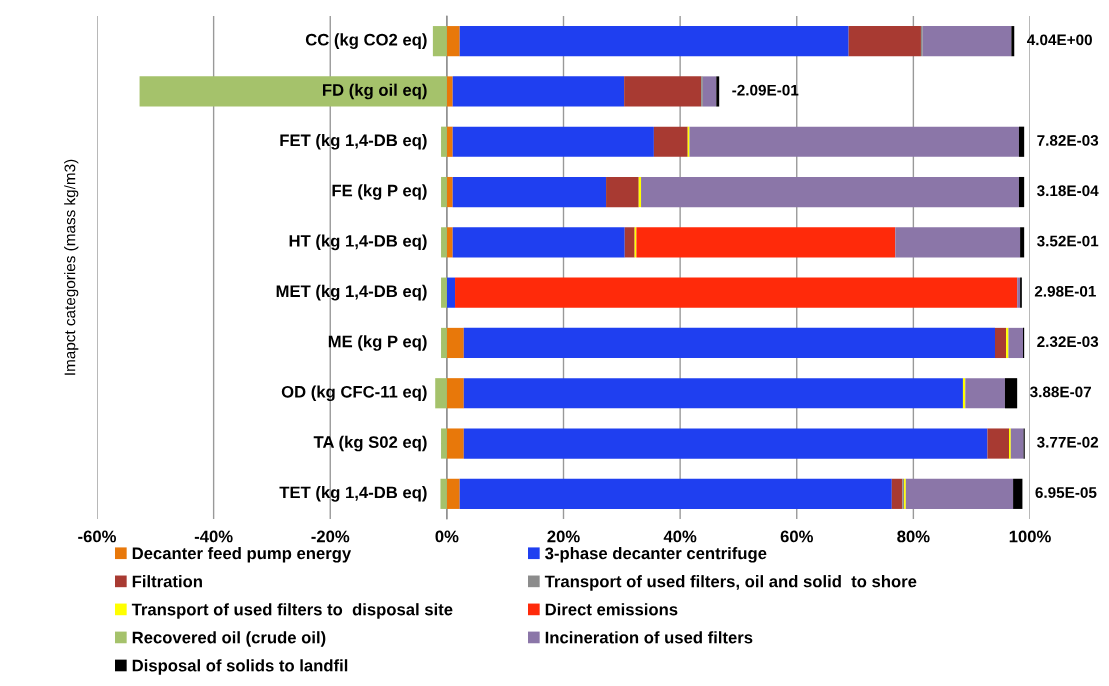  I want to click on y-tick-label: CC (kg CO2 eq), so click(366, 41).